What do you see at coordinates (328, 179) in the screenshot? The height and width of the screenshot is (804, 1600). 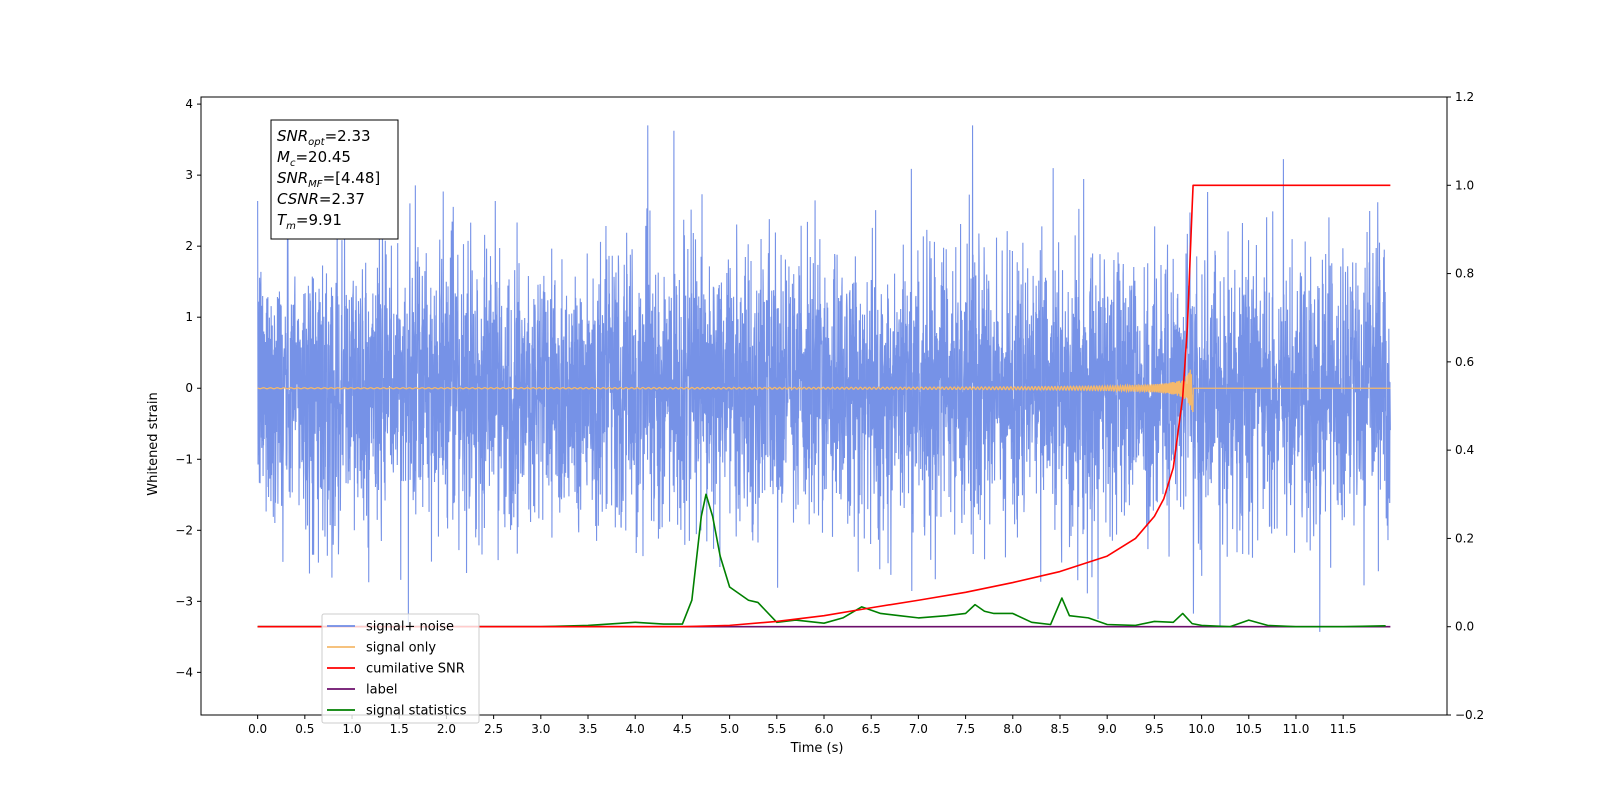 I see `annotation-line: SNRMF=[4.48]` at bounding box center [328, 179].